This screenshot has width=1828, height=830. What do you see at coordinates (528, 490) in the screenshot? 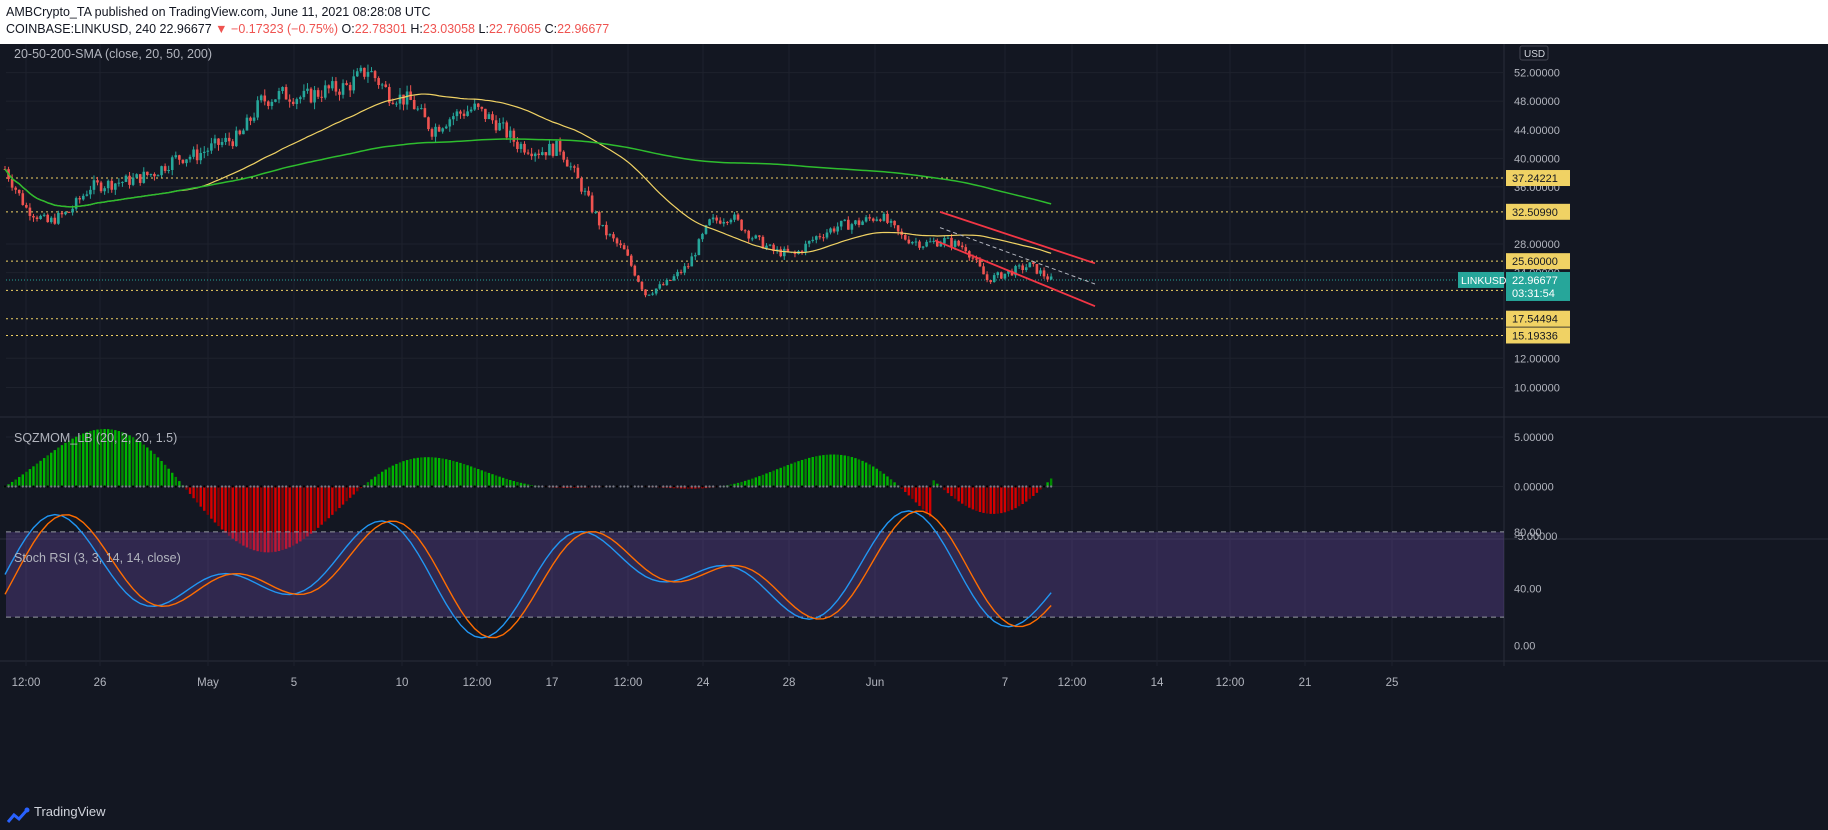
I see `squeeze-momentum-pane` at bounding box center [528, 490].